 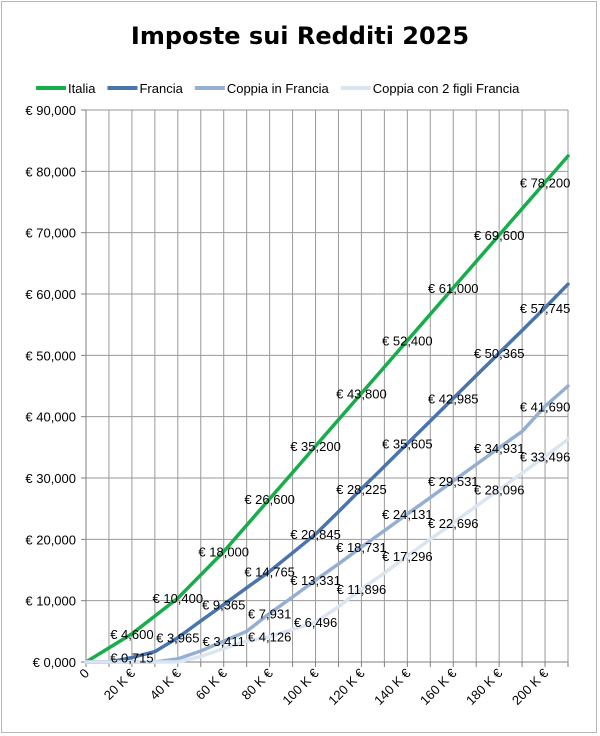 I want to click on x-tick-label: 200 K €, so click(x=530, y=686).